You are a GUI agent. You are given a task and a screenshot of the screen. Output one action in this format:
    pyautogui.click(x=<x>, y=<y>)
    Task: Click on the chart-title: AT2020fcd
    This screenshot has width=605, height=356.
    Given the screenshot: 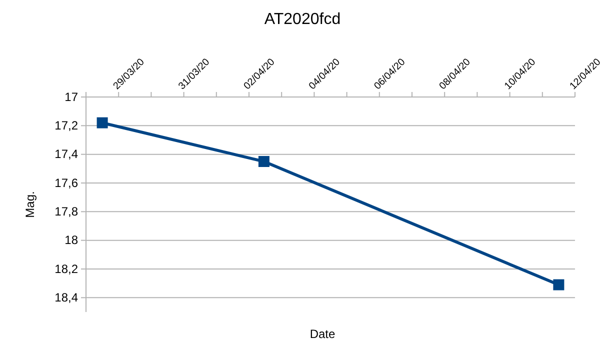 What is the action you would take?
    pyautogui.click(x=302, y=19)
    